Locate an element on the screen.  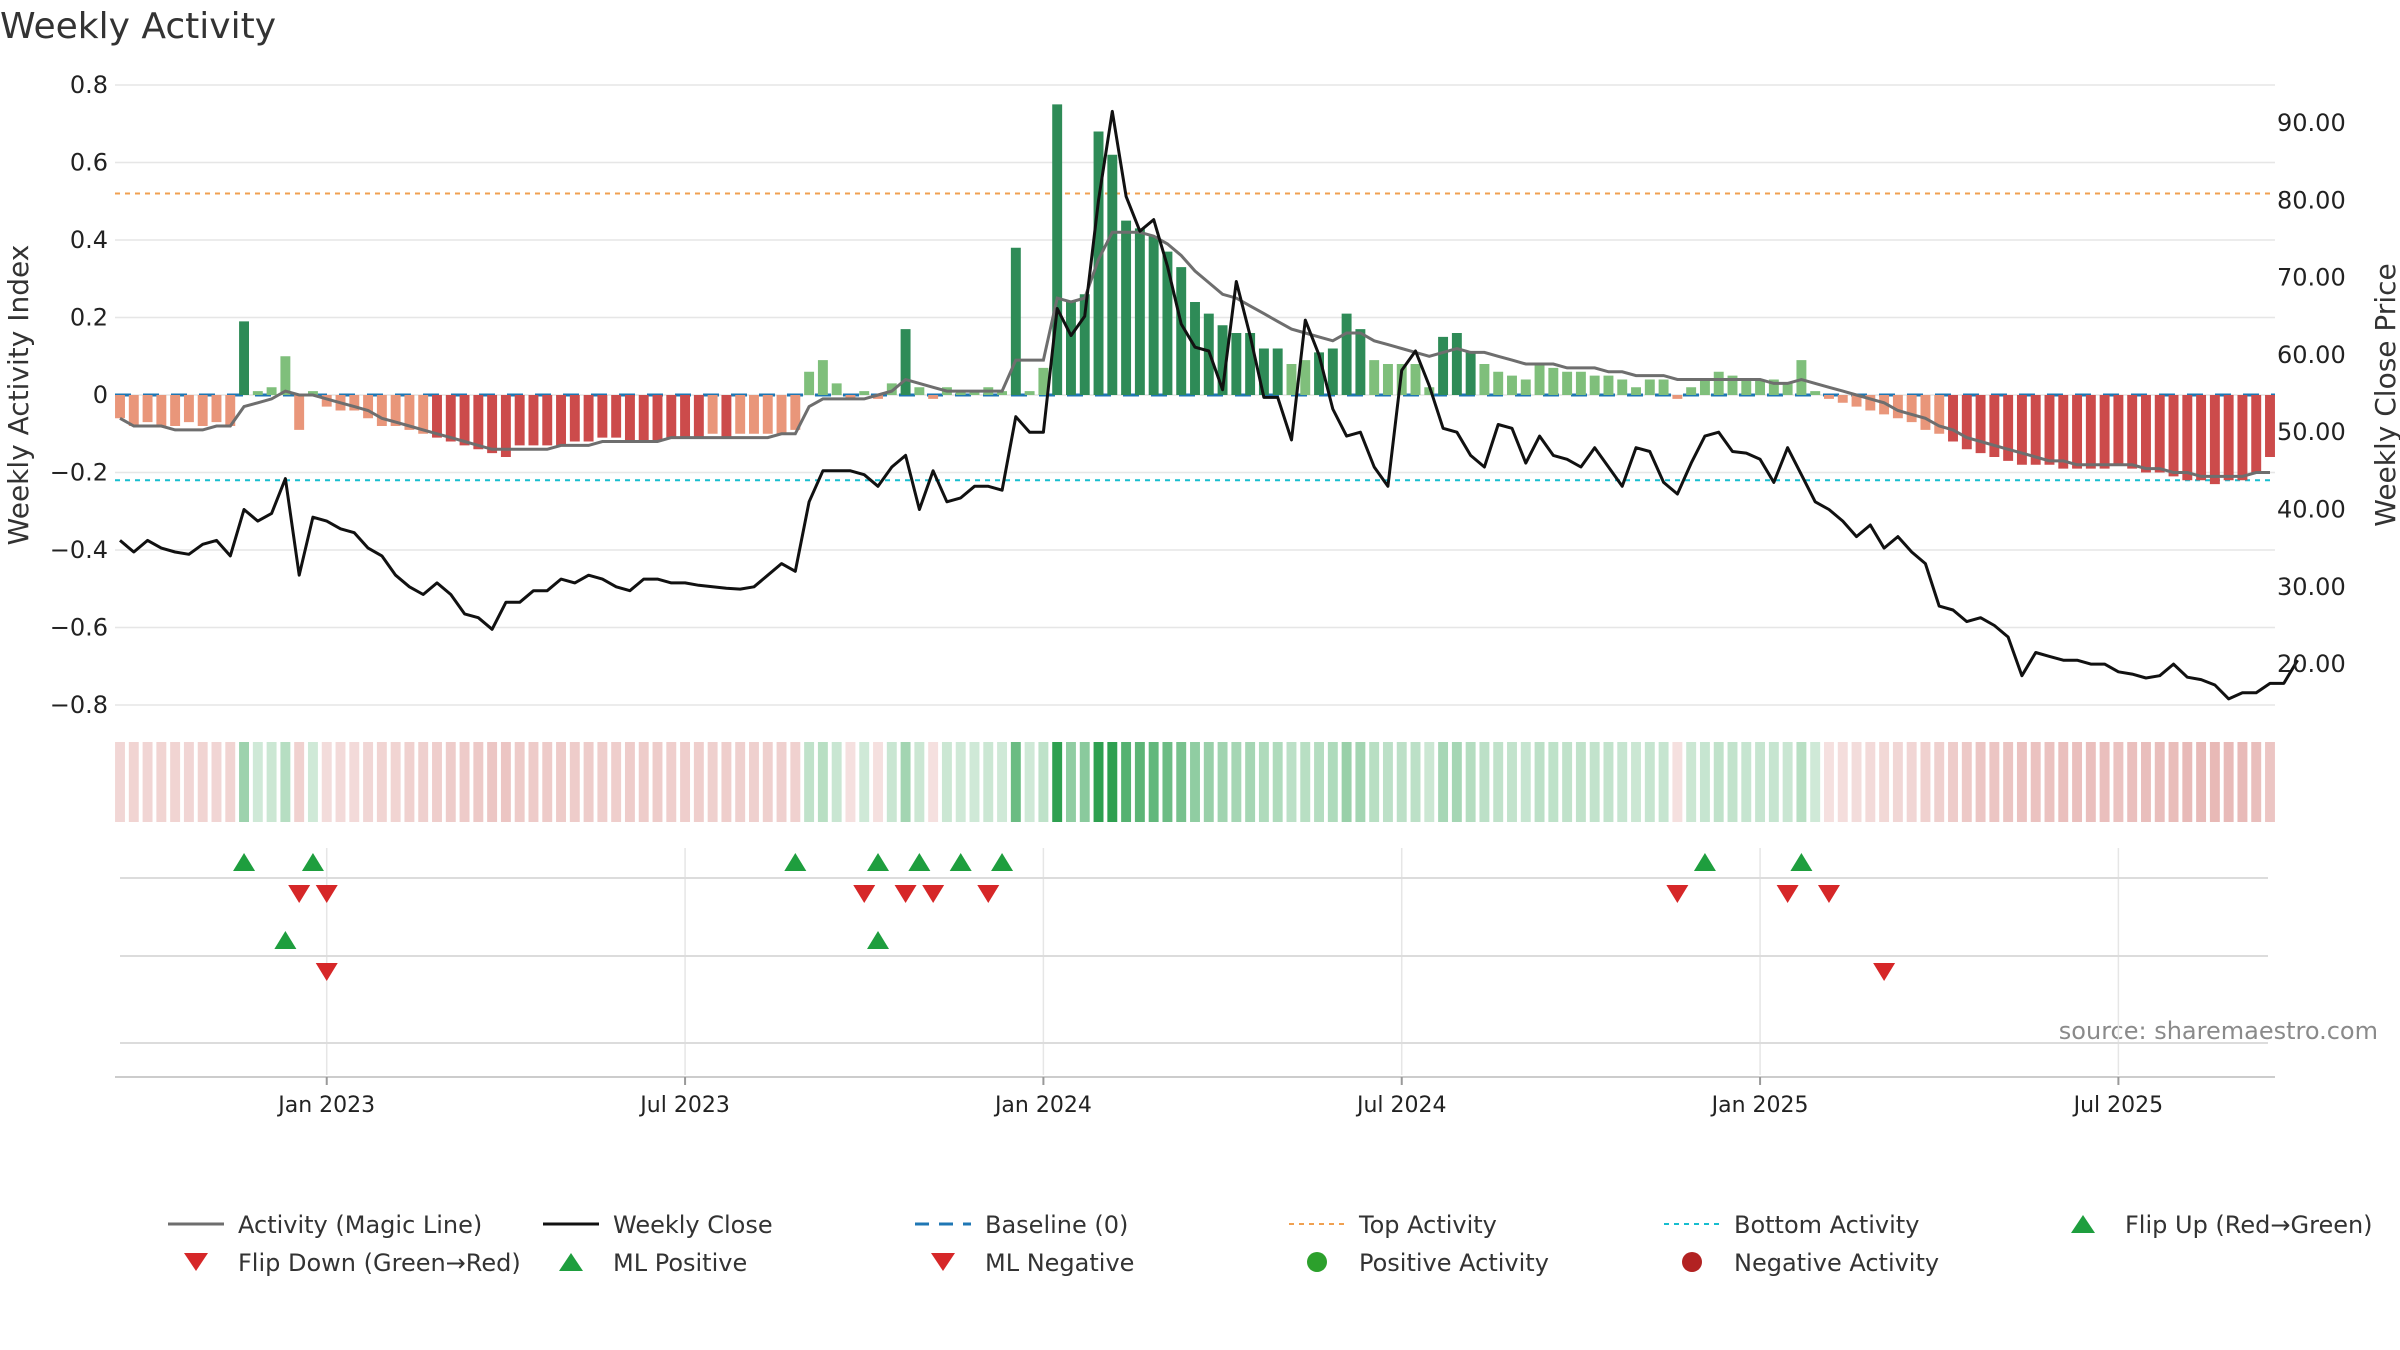
legend-label: ML Negative is located at coordinates (1059, 1263).